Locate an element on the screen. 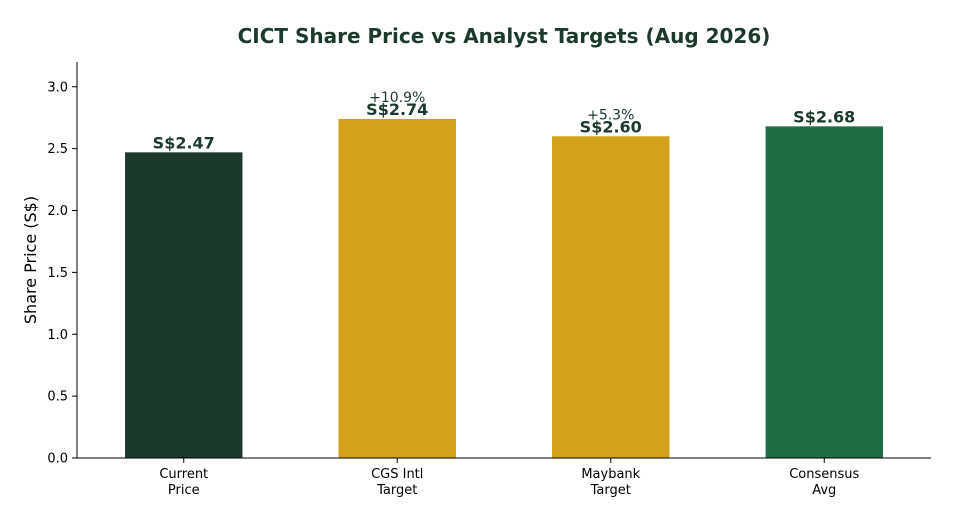 Image resolution: width=960 pixels, height=520 pixels. value-label: S$2.60 is located at coordinates (611, 126).